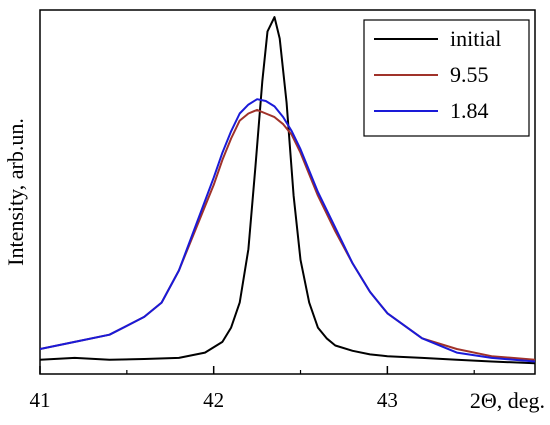 The image size is (550, 425). What do you see at coordinates (15, 192) in the screenshot?
I see `y-axis-label: Intensity, arb.un.` at bounding box center [15, 192].